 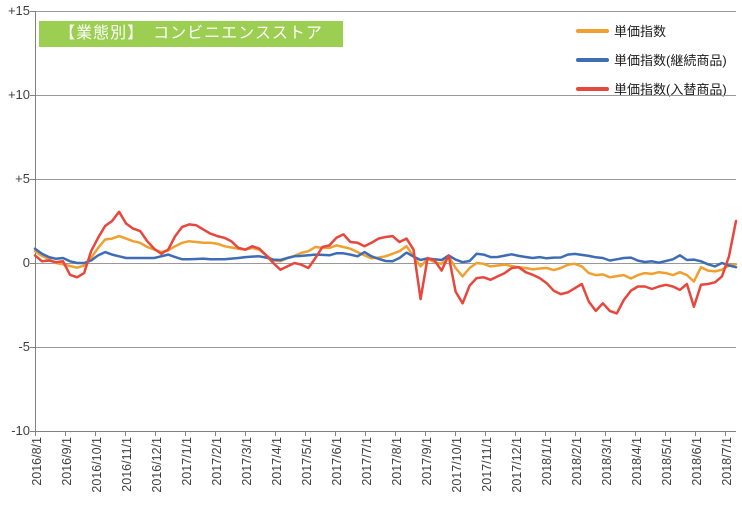 What do you see at coordinates (487, 464) in the screenshot?
I see `x-axis-label: 2017/11/1` at bounding box center [487, 464].